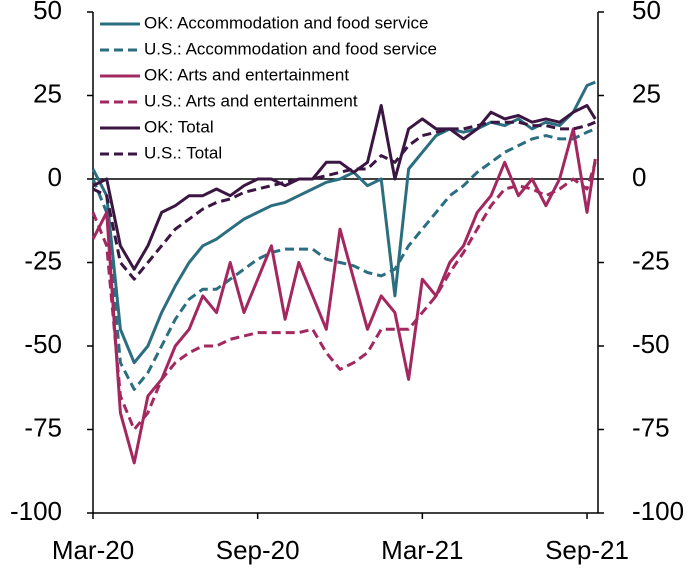 This screenshot has height=574, width=691. What do you see at coordinates (36, 511) in the screenshot?
I see `y-tick-label: -100` at bounding box center [36, 511].